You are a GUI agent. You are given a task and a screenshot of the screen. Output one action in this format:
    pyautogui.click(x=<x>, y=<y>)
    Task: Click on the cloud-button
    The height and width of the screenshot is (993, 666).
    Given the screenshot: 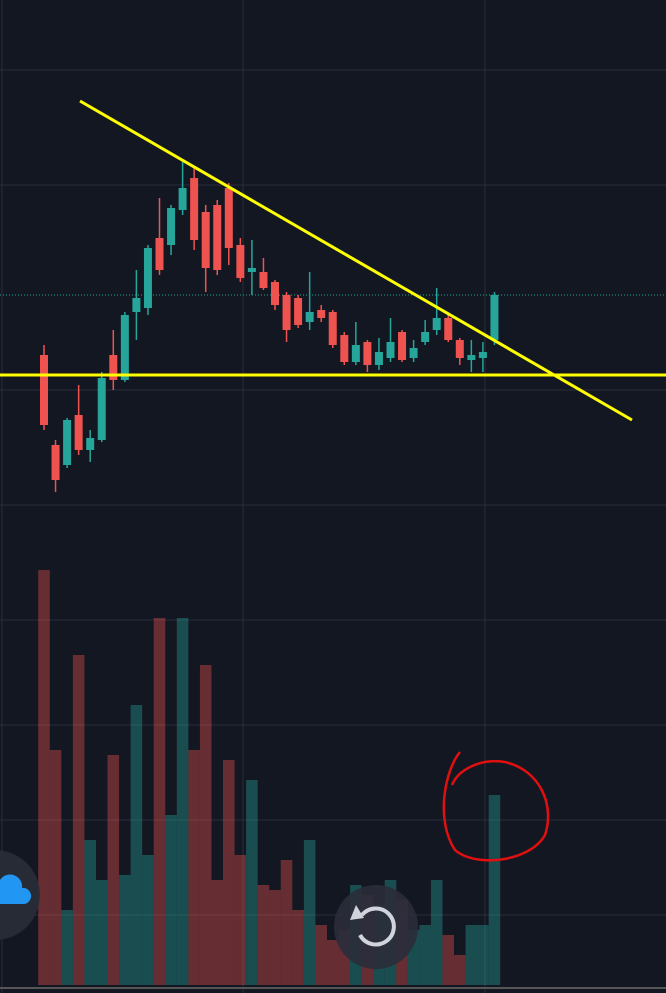 What is the action you would take?
    pyautogui.click(x=20, y=895)
    